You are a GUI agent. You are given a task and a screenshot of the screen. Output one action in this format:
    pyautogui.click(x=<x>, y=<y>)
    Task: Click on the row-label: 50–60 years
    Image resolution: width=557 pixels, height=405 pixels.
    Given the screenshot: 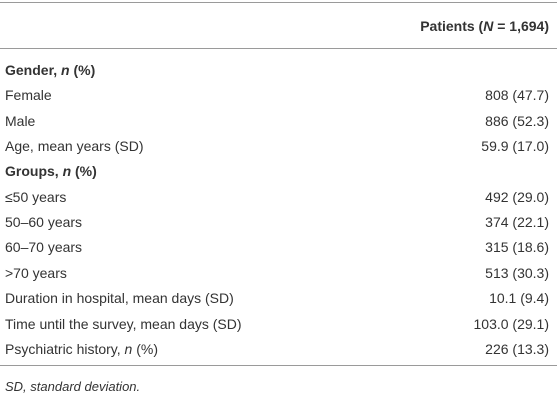 What is the action you would take?
    pyautogui.click(x=43, y=222)
    